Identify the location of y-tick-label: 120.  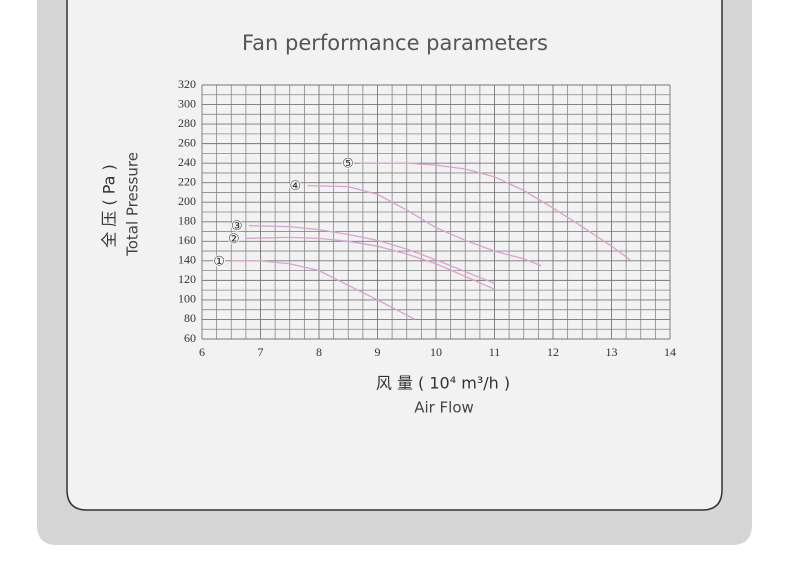
(187, 279).